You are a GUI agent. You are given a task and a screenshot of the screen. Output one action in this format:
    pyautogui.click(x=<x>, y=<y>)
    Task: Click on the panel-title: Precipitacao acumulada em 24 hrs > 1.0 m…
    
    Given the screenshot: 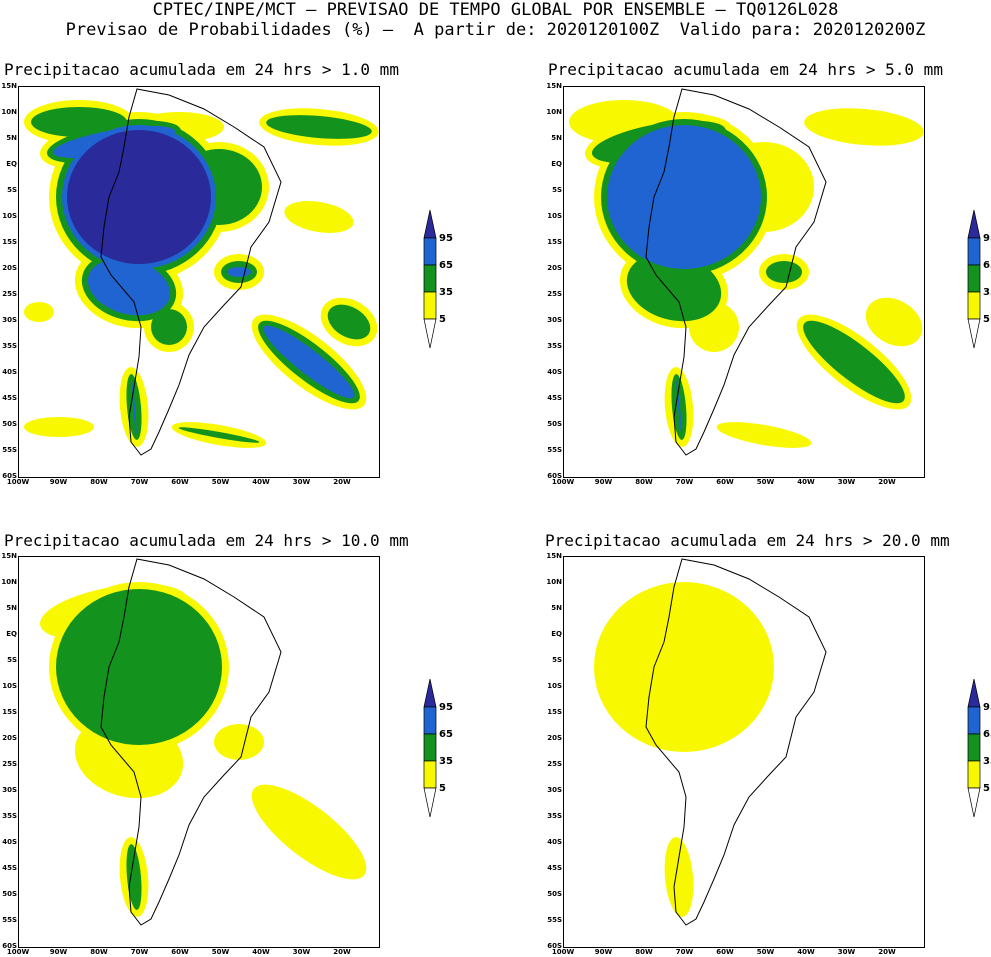 What is the action you would take?
    pyautogui.click(x=201, y=69)
    